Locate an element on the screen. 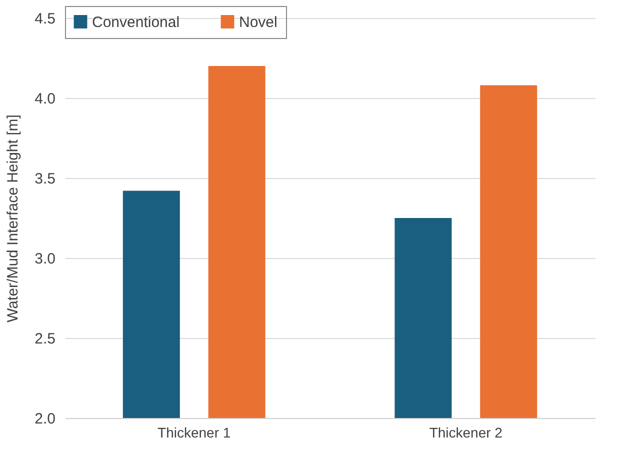 This screenshot has height=475, width=621. y-tick-label: 2.5 is located at coordinates (45, 339).